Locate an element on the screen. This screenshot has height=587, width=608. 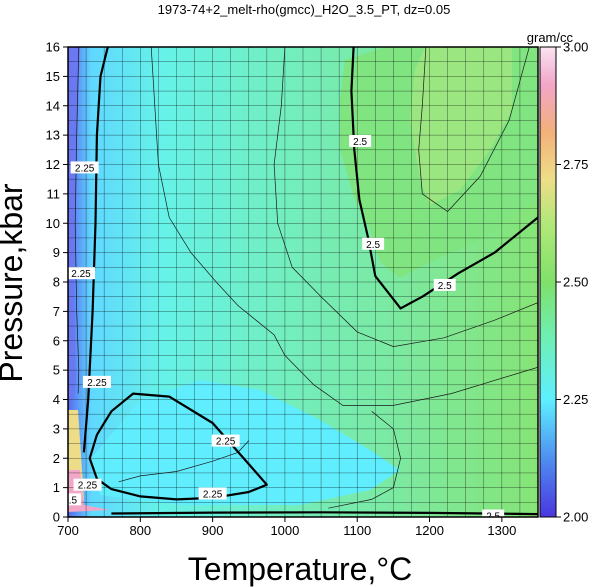
y-tick-label: 0 is located at coordinates (56, 517).